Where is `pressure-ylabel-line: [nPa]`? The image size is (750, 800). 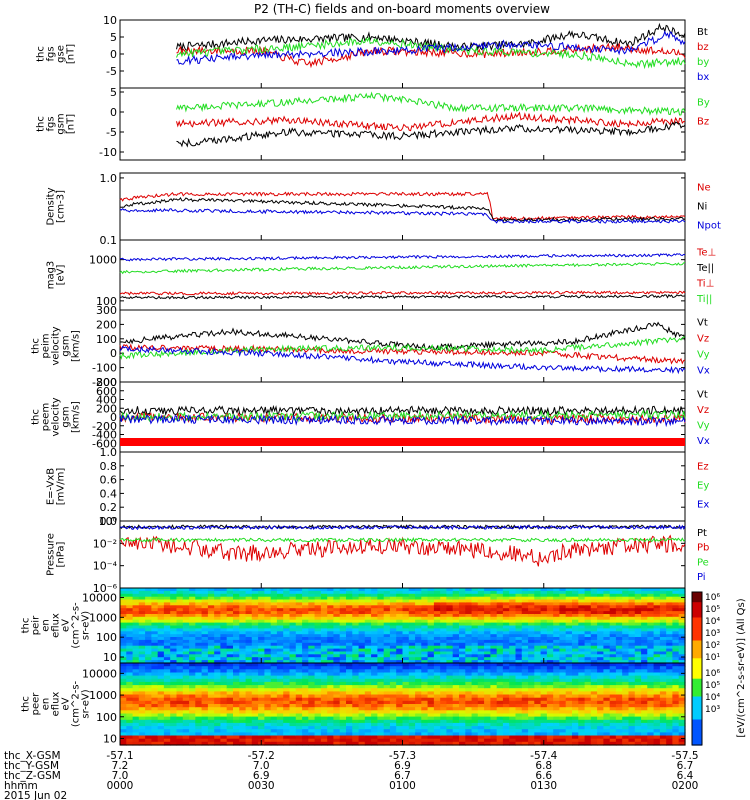
pressure-ylabel-line: [nPa] is located at coordinates (61, 554).